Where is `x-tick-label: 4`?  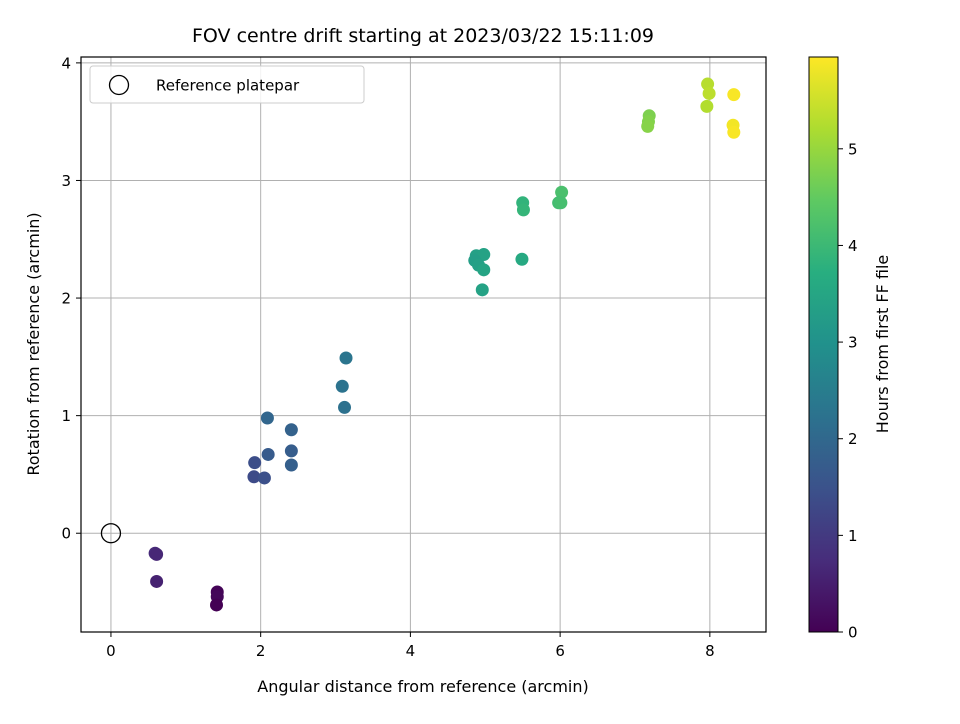
x-tick-label: 4 is located at coordinates (411, 651).